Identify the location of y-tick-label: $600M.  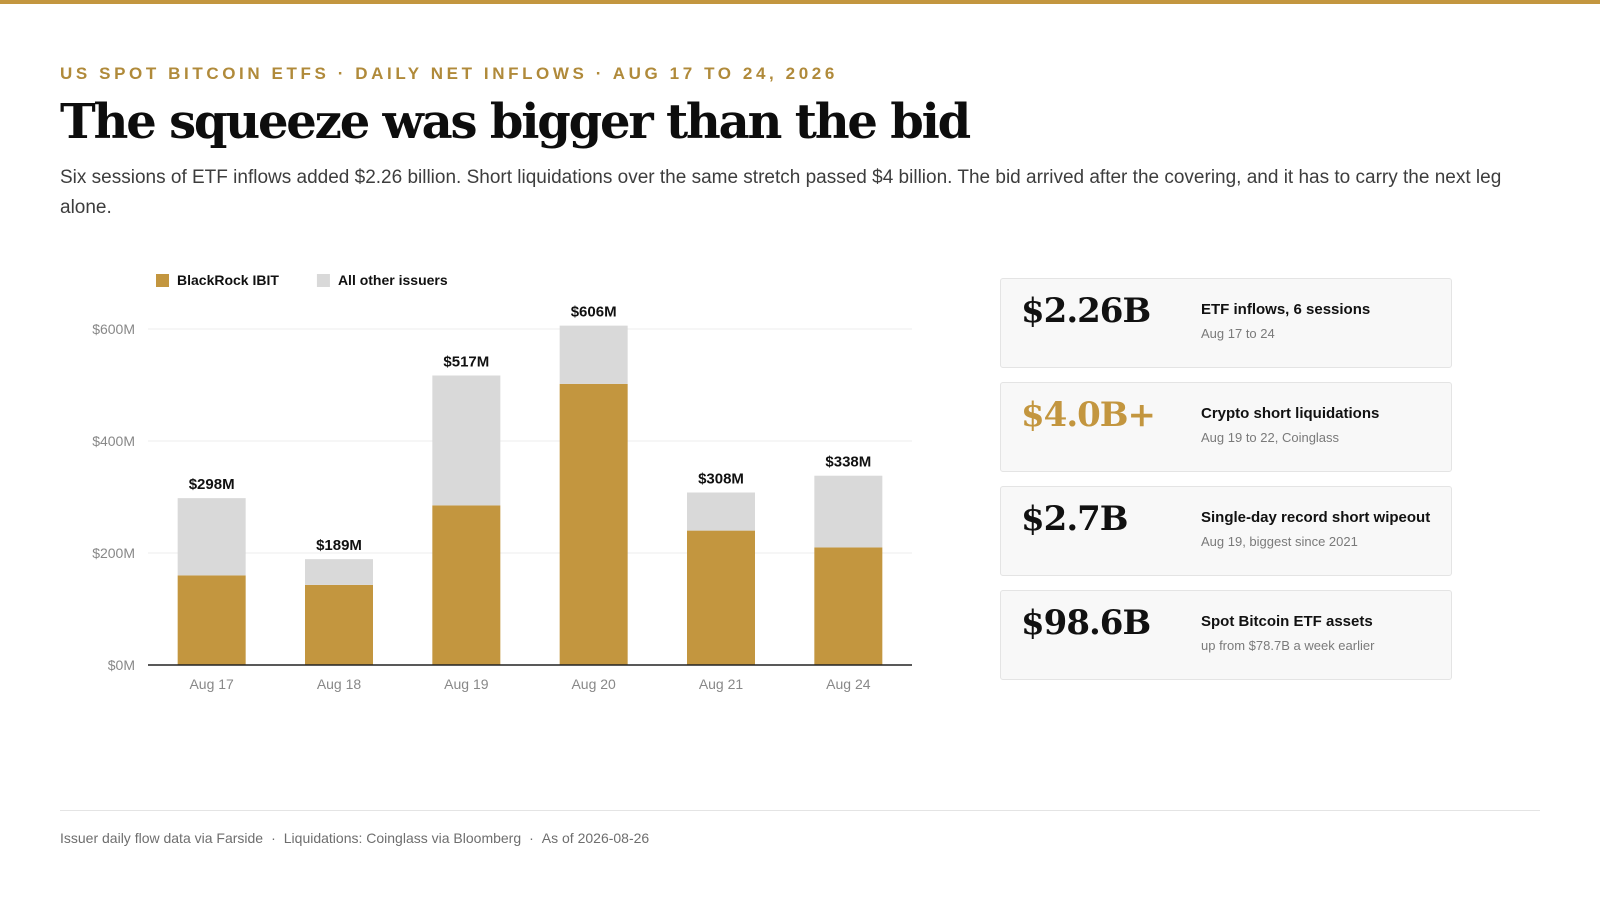
(113, 329).